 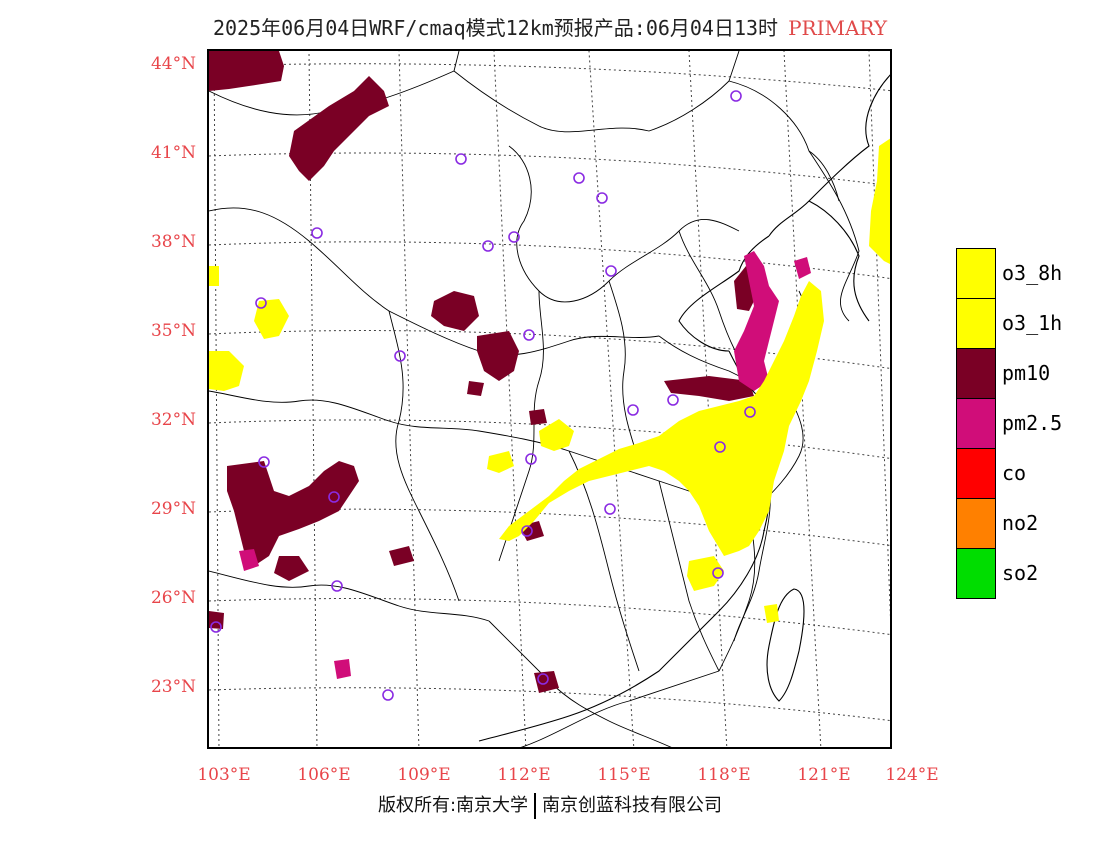 I want to click on copyright-footer: 版权所有:南京大学 南京创蓝科技有限公司, so click(x=550, y=805).